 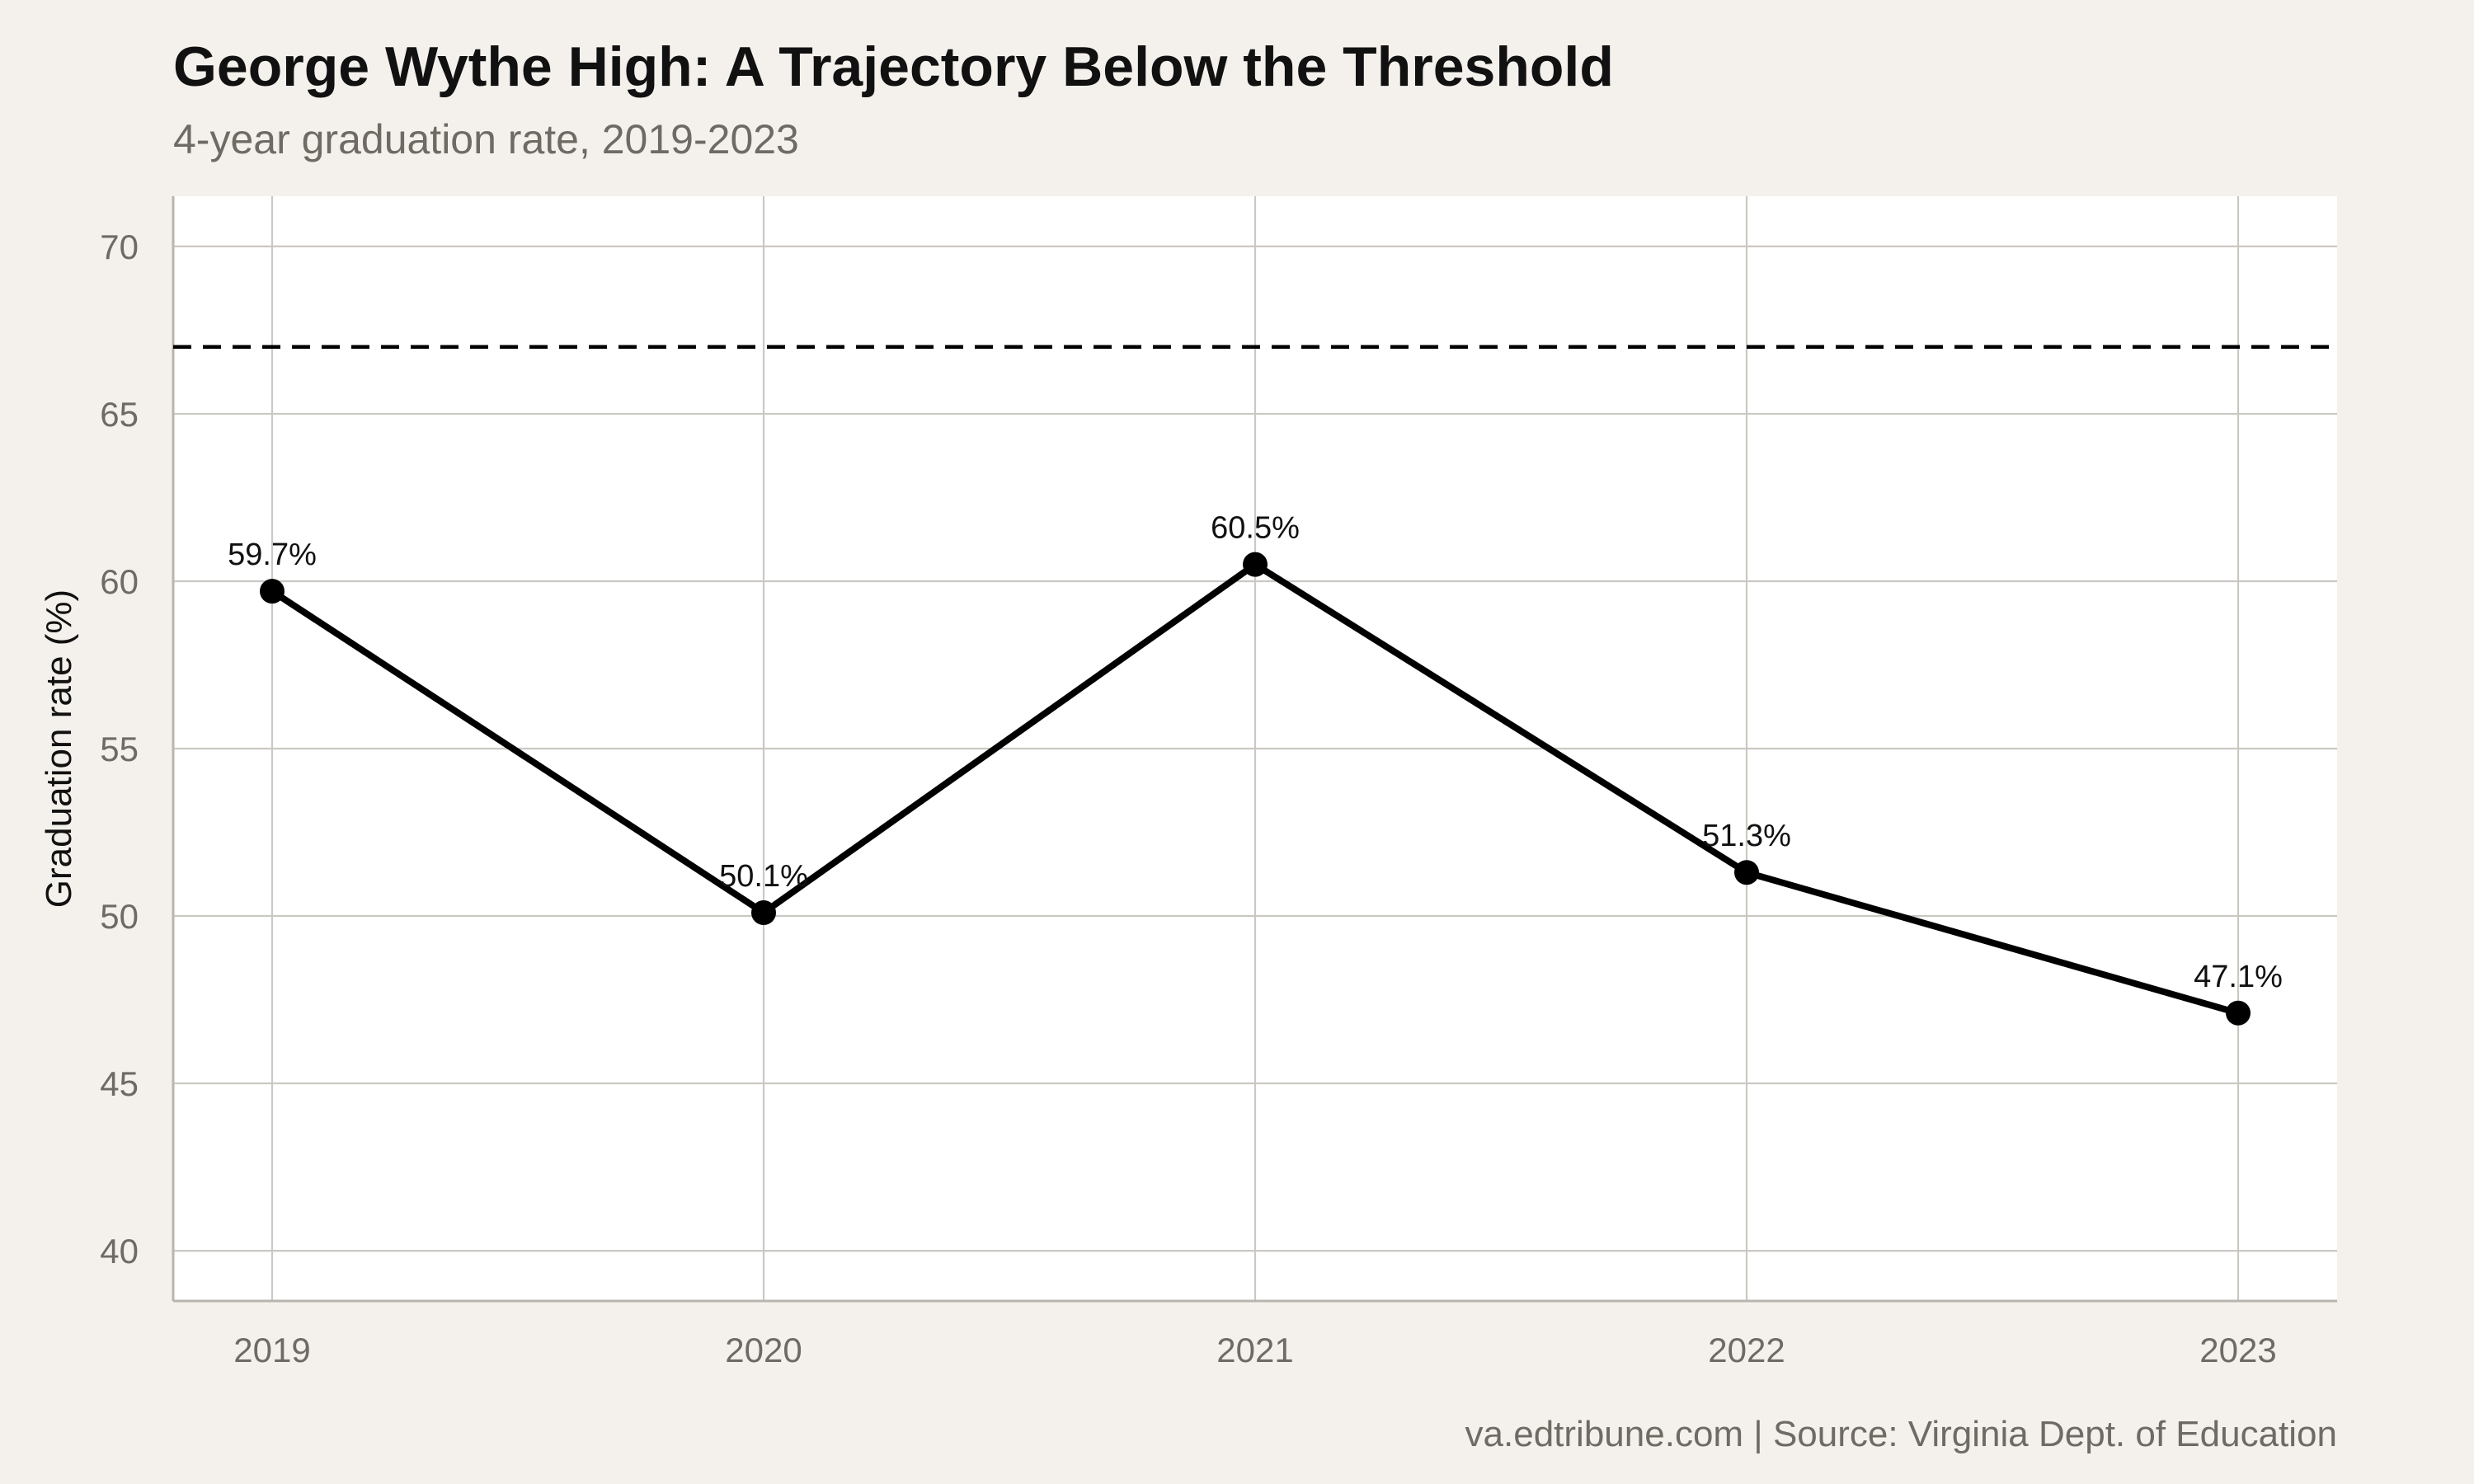 What do you see at coordinates (272, 555) in the screenshot?
I see `data-label: 59.7%` at bounding box center [272, 555].